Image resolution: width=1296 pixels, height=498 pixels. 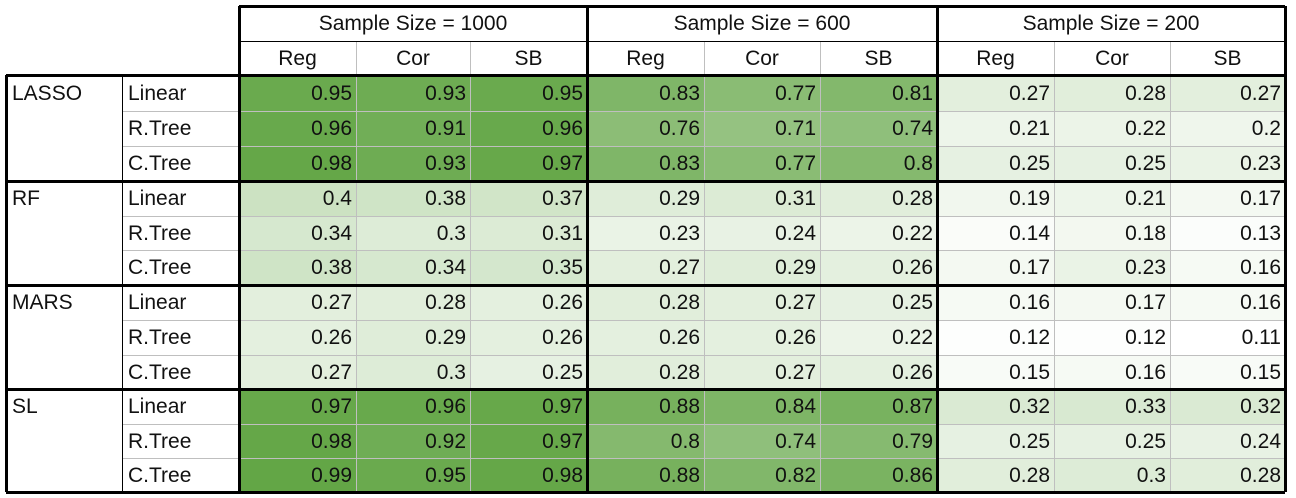 I want to click on value-cell: 0.14, so click(x=995, y=233).